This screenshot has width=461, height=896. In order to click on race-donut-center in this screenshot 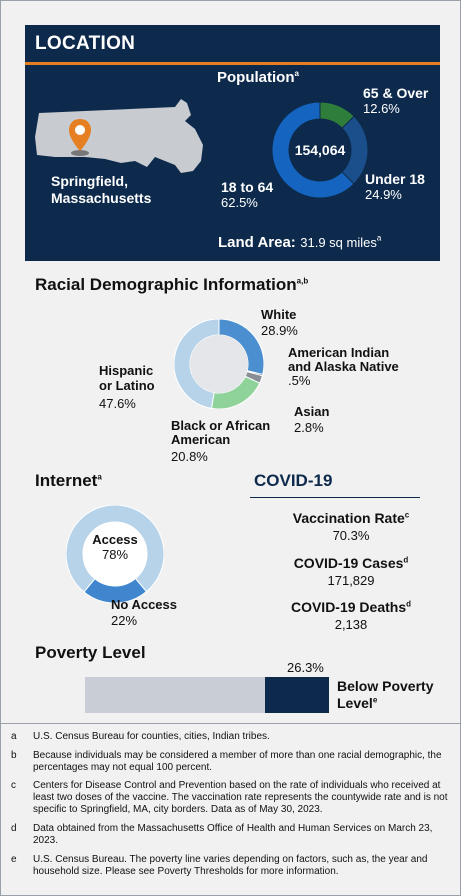, I will do `click(219, 364)`.